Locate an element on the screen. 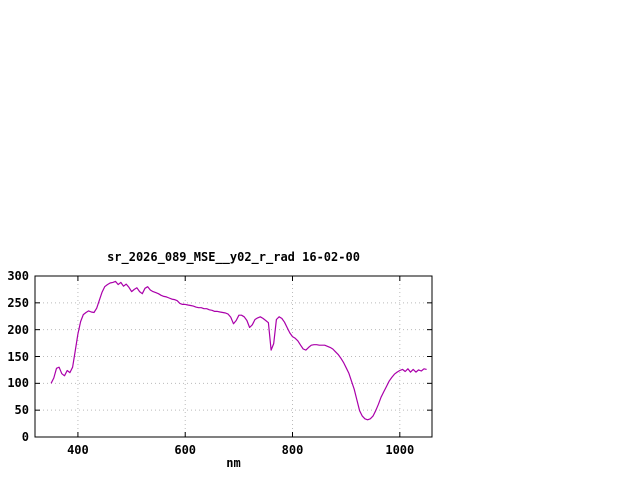 Image resolution: width=640 pixels, height=480 pixels. x-tick-label: 800 is located at coordinates (292, 450).